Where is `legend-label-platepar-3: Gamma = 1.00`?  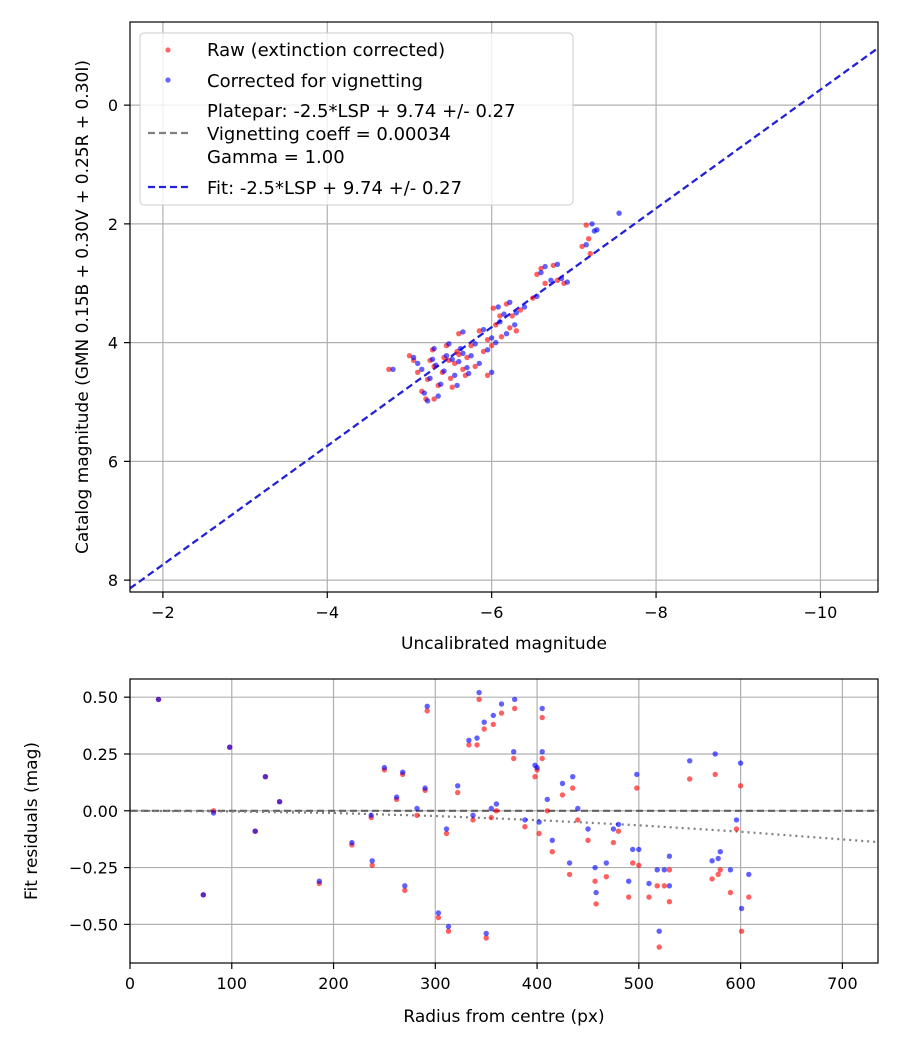 legend-label-platepar-3: Gamma = 1.00 is located at coordinates (276, 157).